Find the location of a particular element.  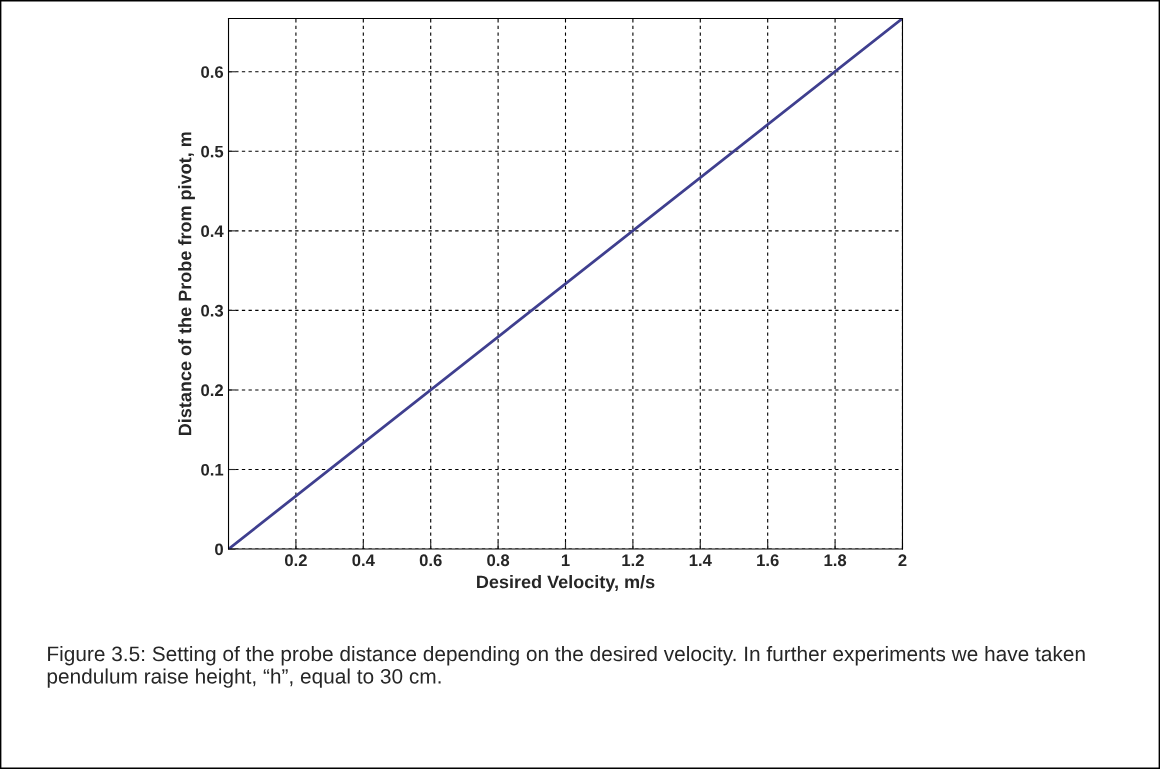

x-tick-label: 1.4 is located at coordinates (700, 560).